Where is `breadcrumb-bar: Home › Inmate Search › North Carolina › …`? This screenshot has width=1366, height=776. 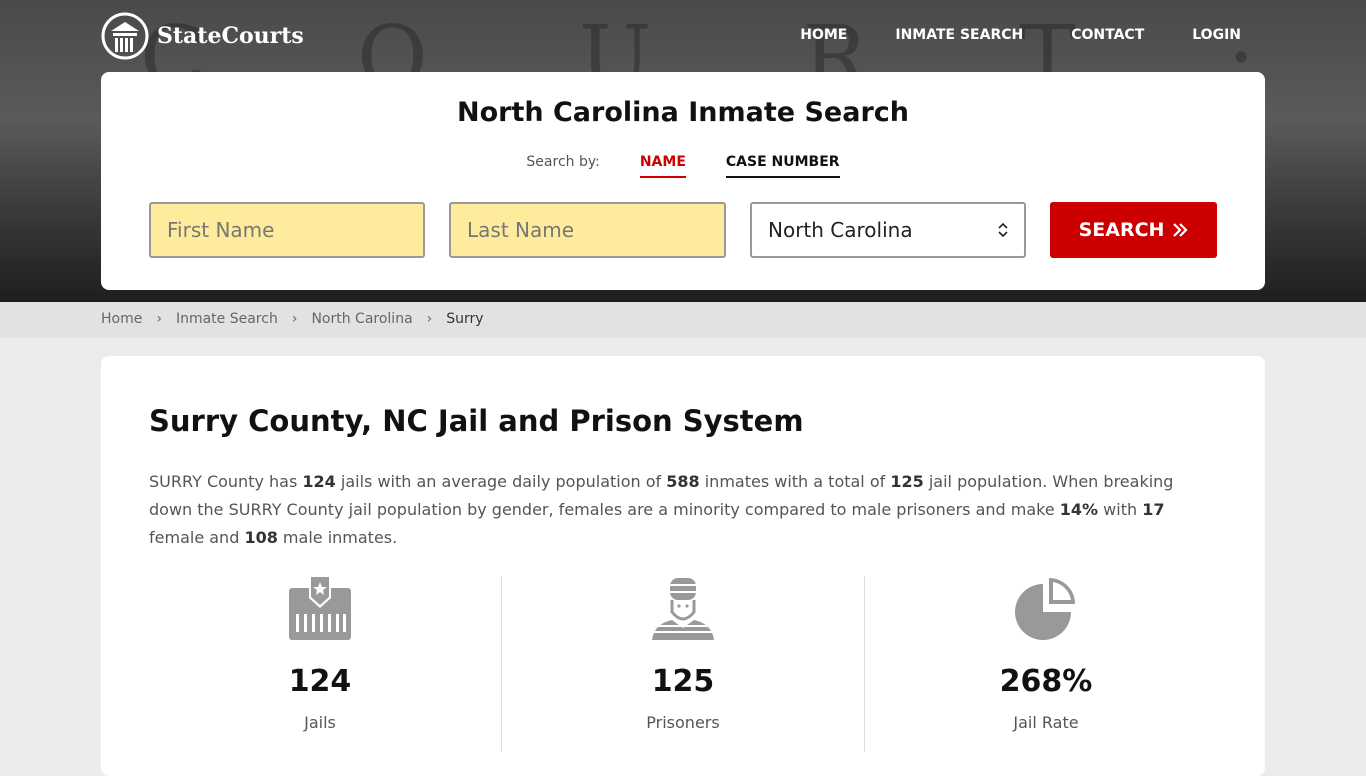 breadcrumb-bar: Home › Inmate Search › North Carolina › … is located at coordinates (683, 320).